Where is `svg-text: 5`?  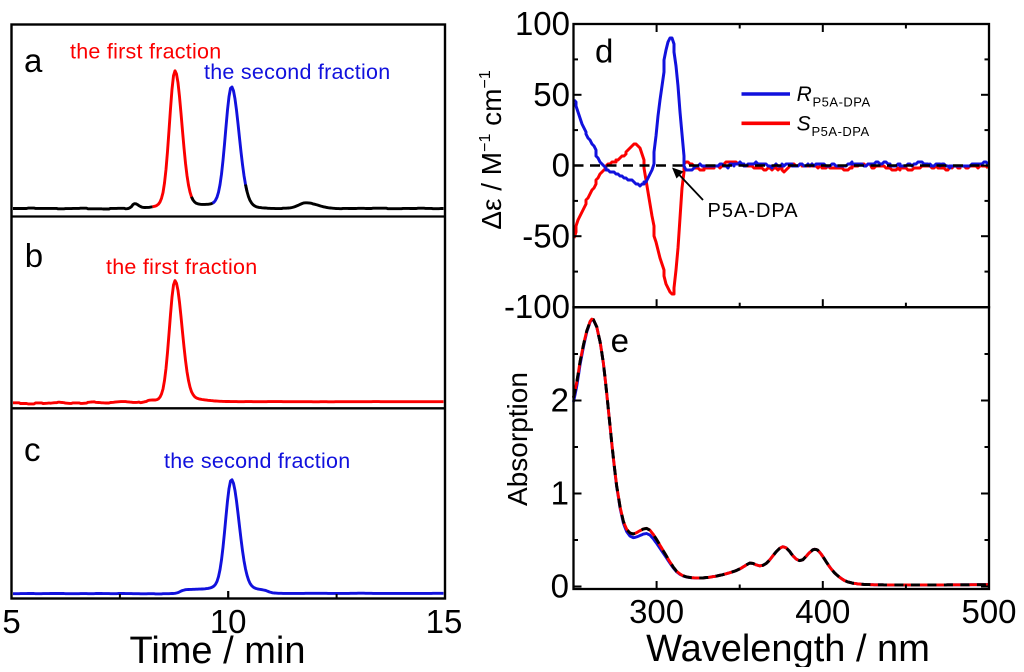 svg-text: 5 is located at coordinates (11, 621).